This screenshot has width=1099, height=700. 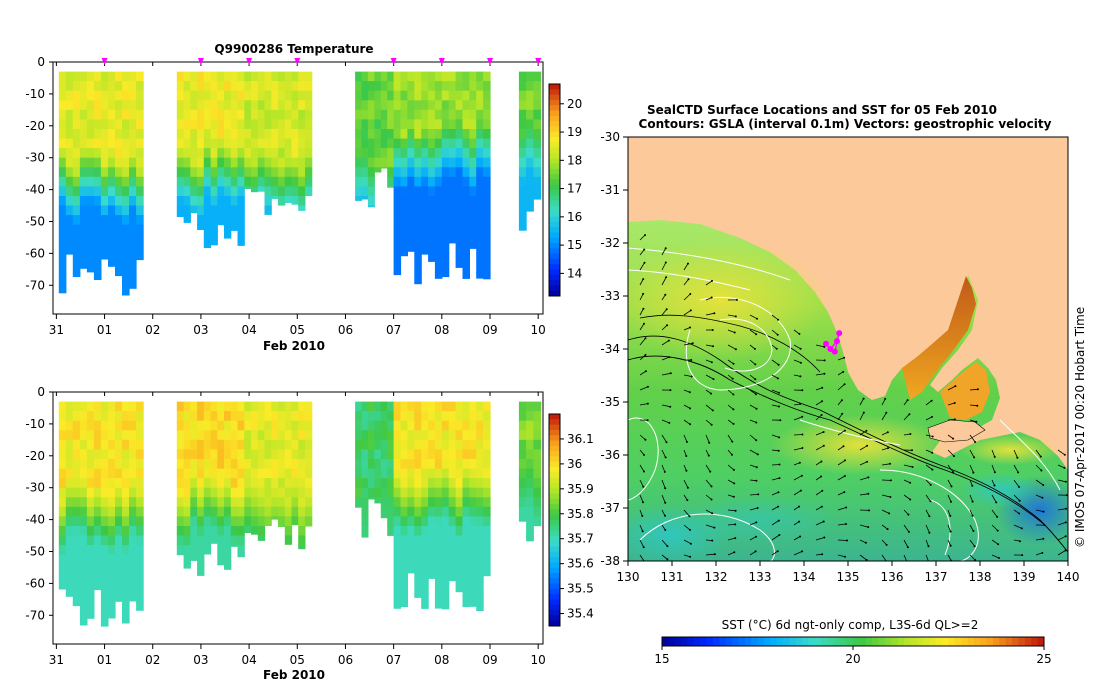 I want to click on sal-y-tick-label: -40, so click(x=35, y=520).